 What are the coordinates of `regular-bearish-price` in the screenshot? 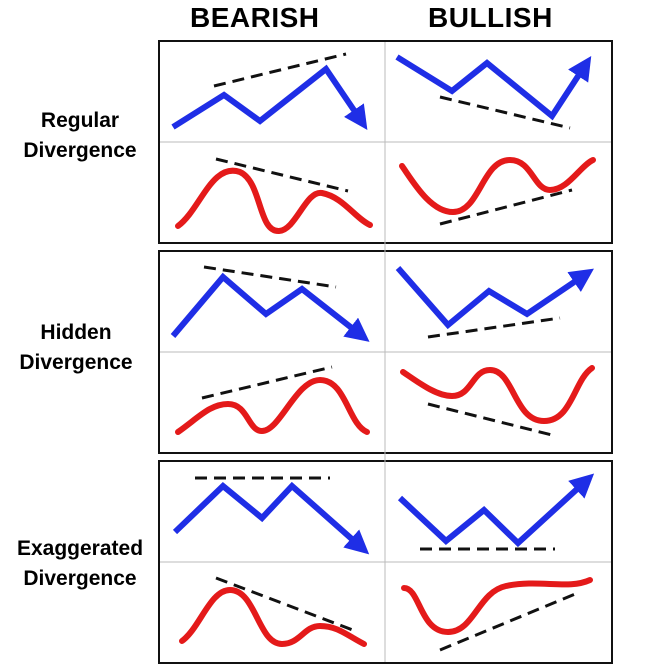 It's located at (269, 91).